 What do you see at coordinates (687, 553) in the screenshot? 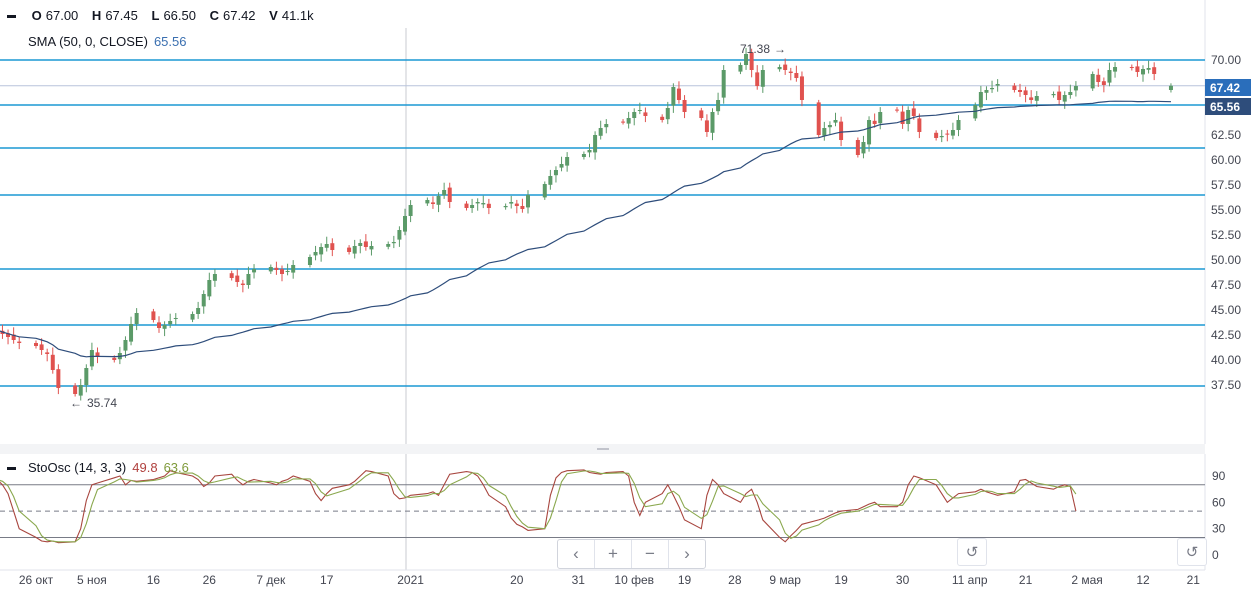
I see `scroll-right-button: ›` at bounding box center [687, 553].